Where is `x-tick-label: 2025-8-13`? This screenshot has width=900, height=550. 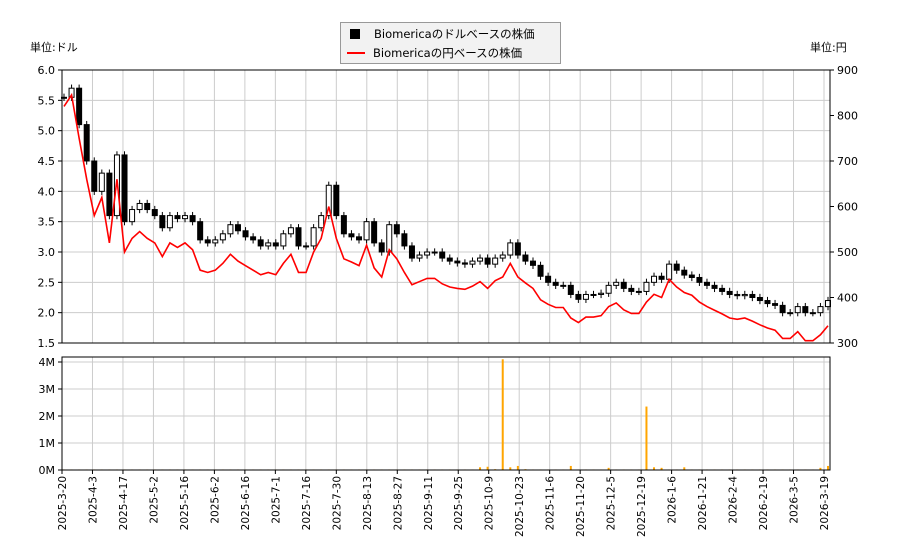
x-tick-label: 2025-8-13 is located at coordinates (368, 503).